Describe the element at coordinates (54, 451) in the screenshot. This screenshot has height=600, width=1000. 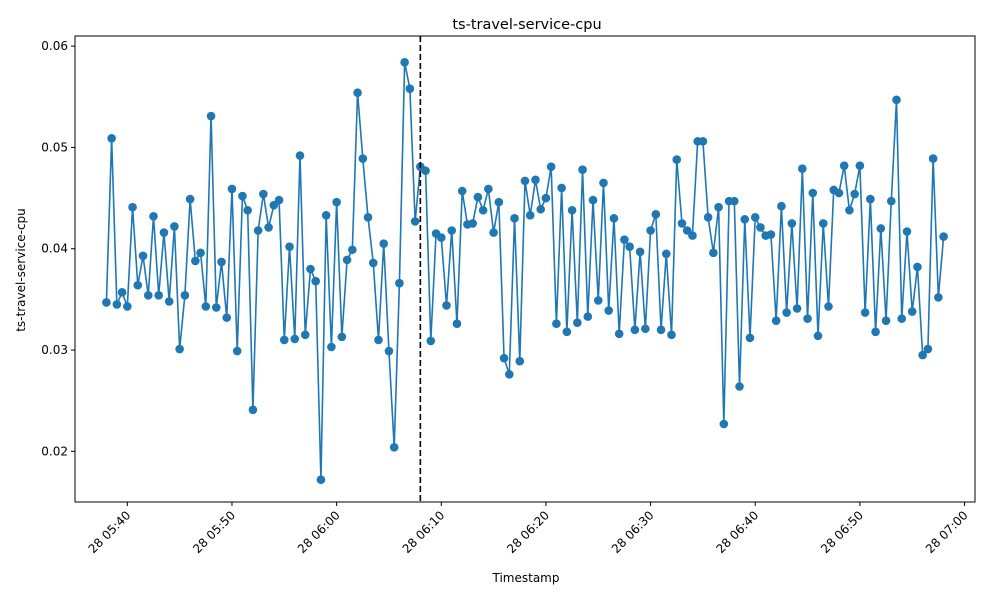
I see `y-tick-label: 0.02` at that location.